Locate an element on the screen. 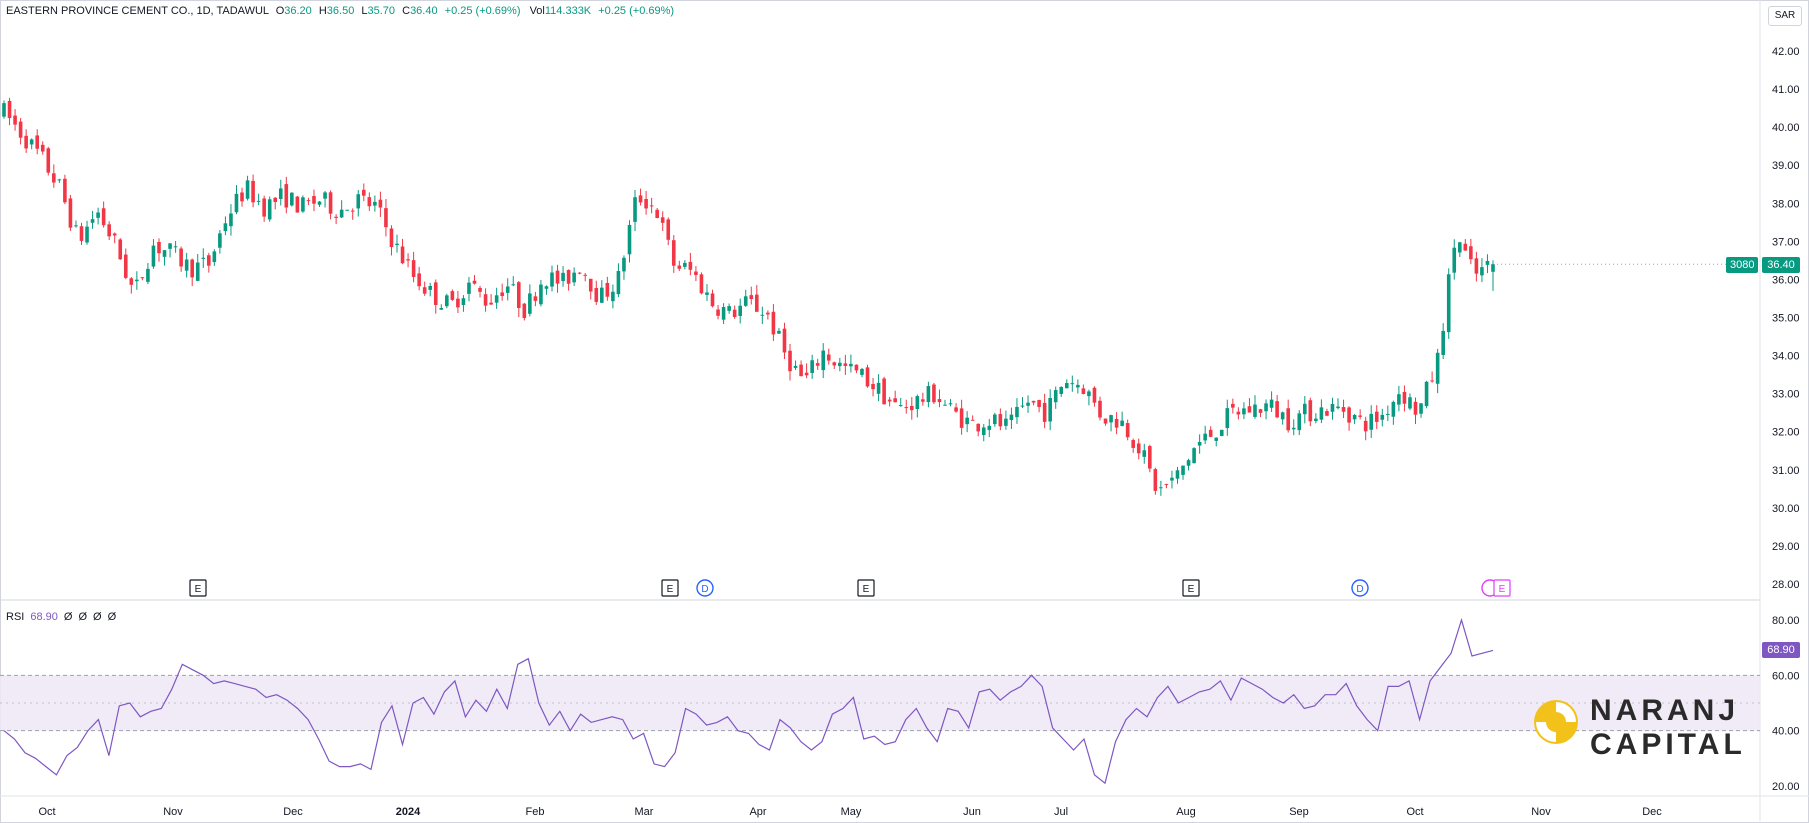  price-tick-label: 29.00 is located at coordinates (1786, 547).